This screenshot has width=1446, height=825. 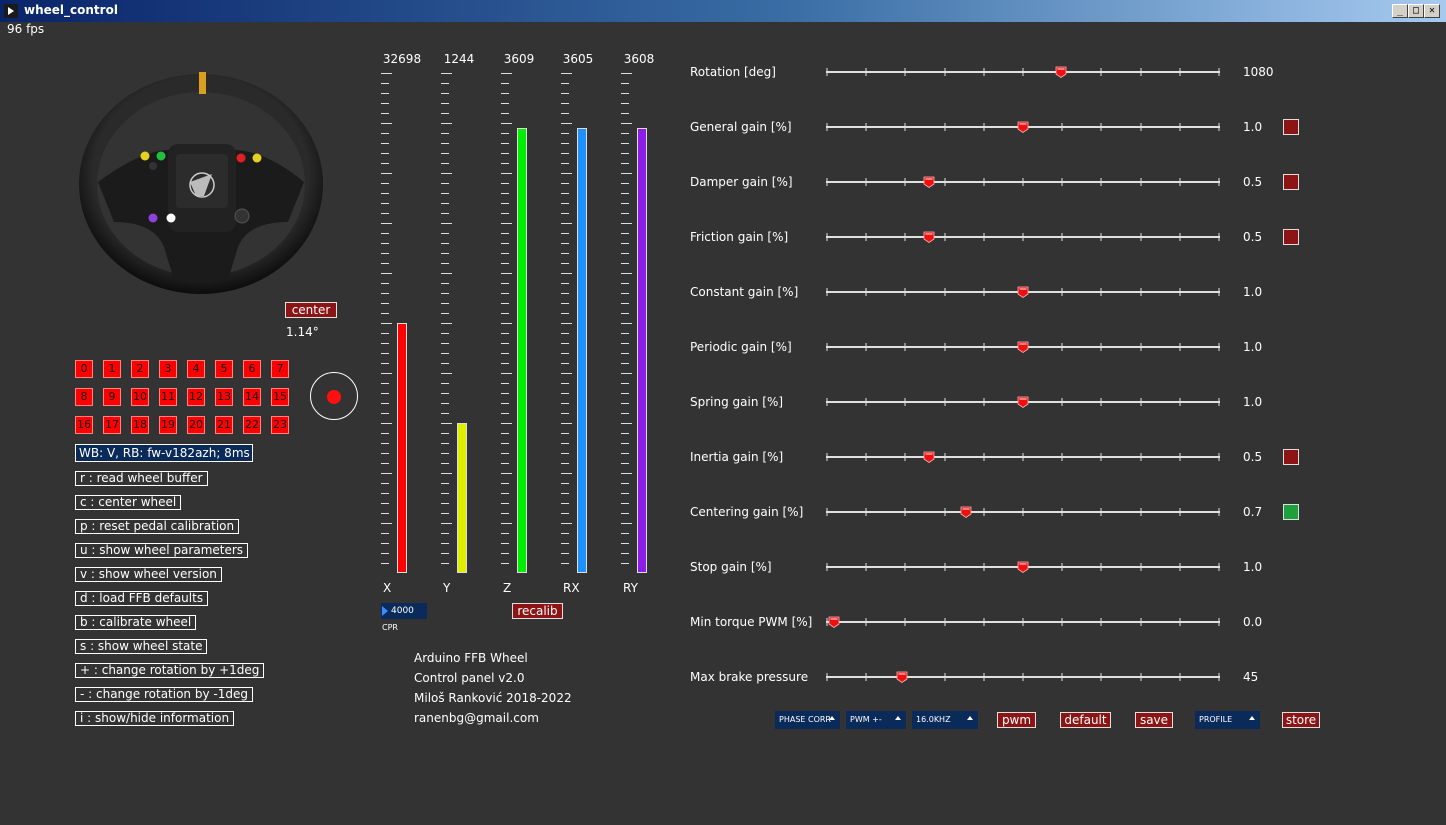 What do you see at coordinates (519, 59) in the screenshot?
I see `axis-z-value: 3609` at bounding box center [519, 59].